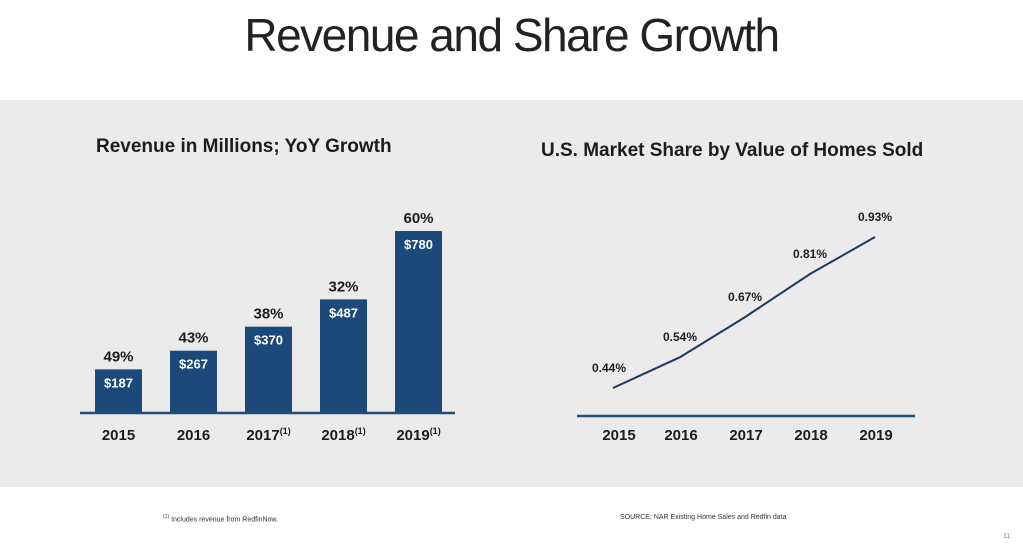 The image size is (1023, 553). I want to click on bar-x-tick-label: 2015, so click(118, 435).